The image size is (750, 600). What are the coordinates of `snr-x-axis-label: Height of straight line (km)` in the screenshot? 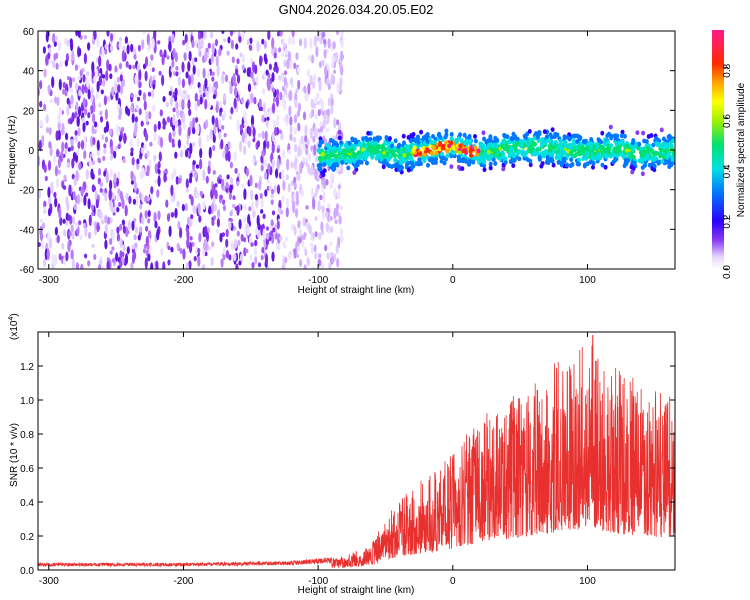 It's located at (356, 590).